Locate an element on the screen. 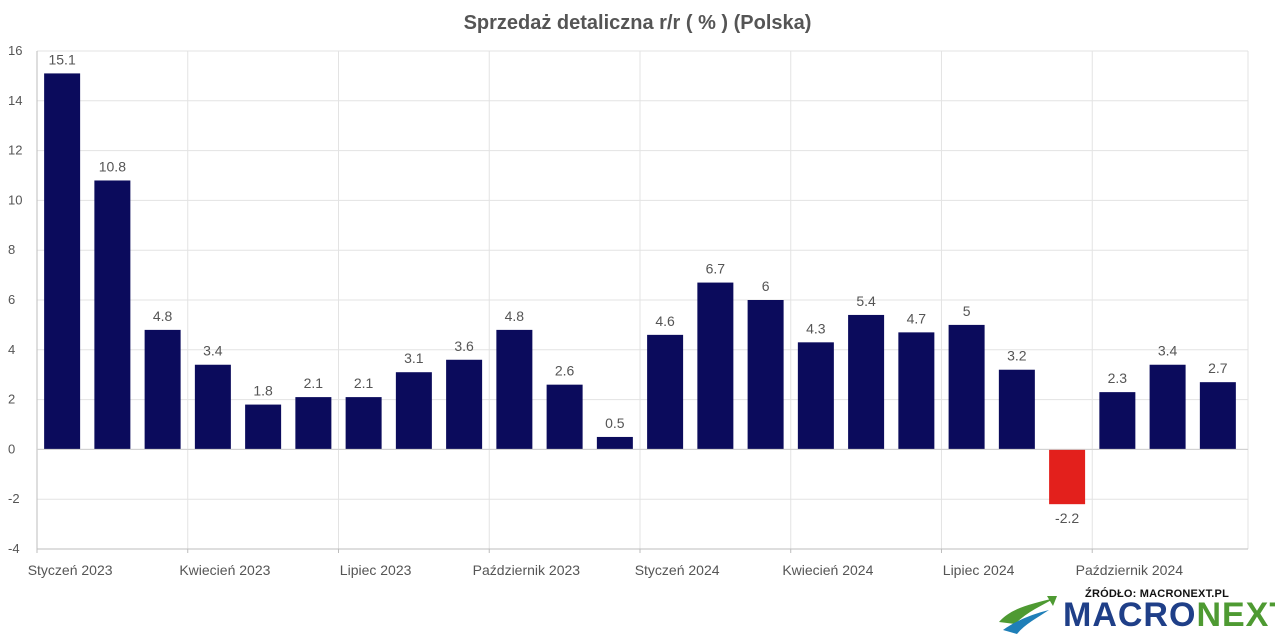 The width and height of the screenshot is (1275, 637). data-label: 3.2 is located at coordinates (1017, 356).